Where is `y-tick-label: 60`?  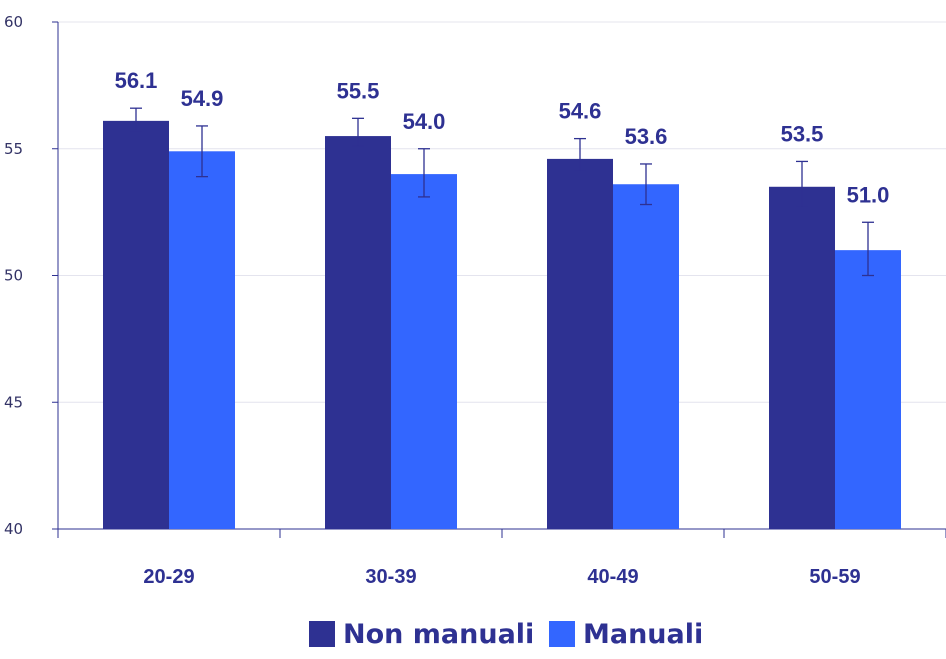 y-tick-label: 60 is located at coordinates (13, 22).